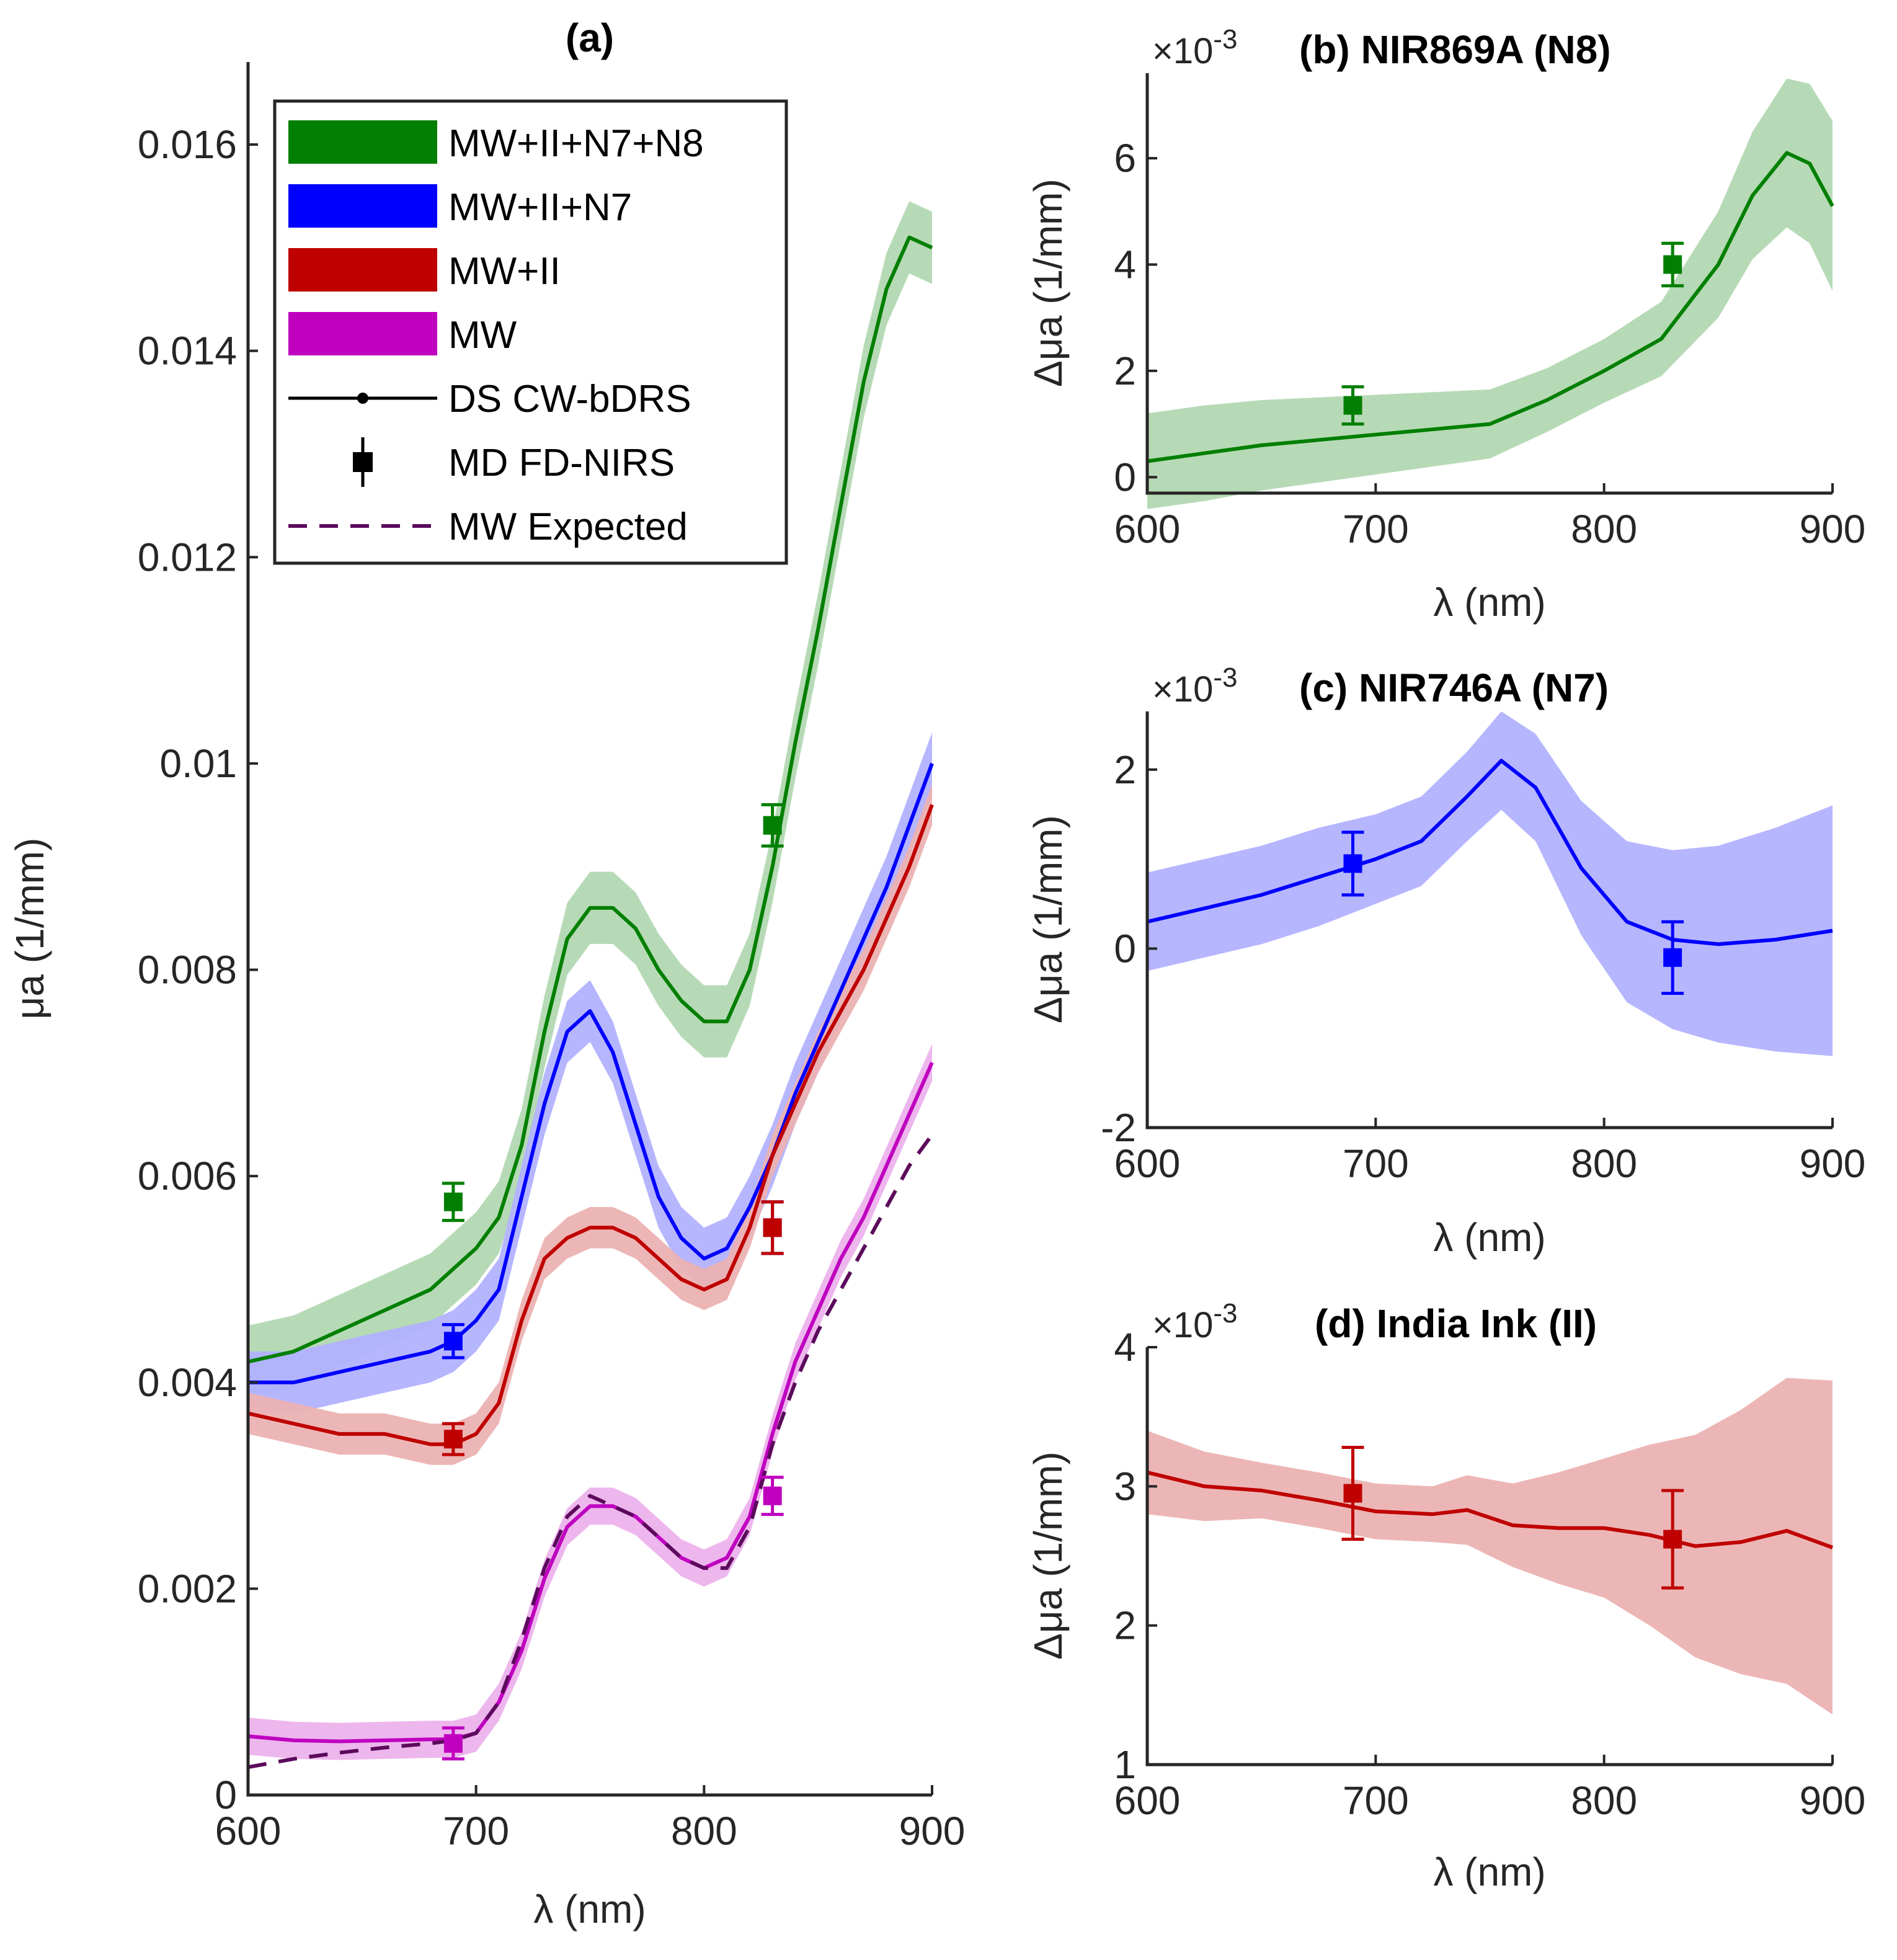 Image resolution: width=1897 pixels, height=1960 pixels. What do you see at coordinates (187, 1382) in the screenshot?
I see `y-tick-label: 0.004` at bounding box center [187, 1382].